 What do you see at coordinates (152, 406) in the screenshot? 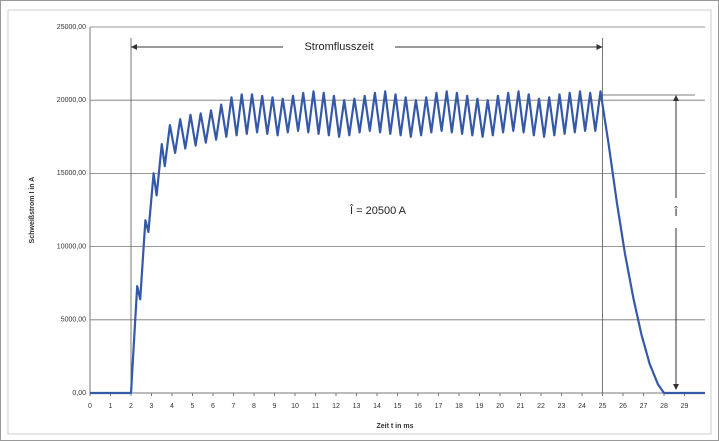
I see `x-tick-label: 3` at bounding box center [152, 406].